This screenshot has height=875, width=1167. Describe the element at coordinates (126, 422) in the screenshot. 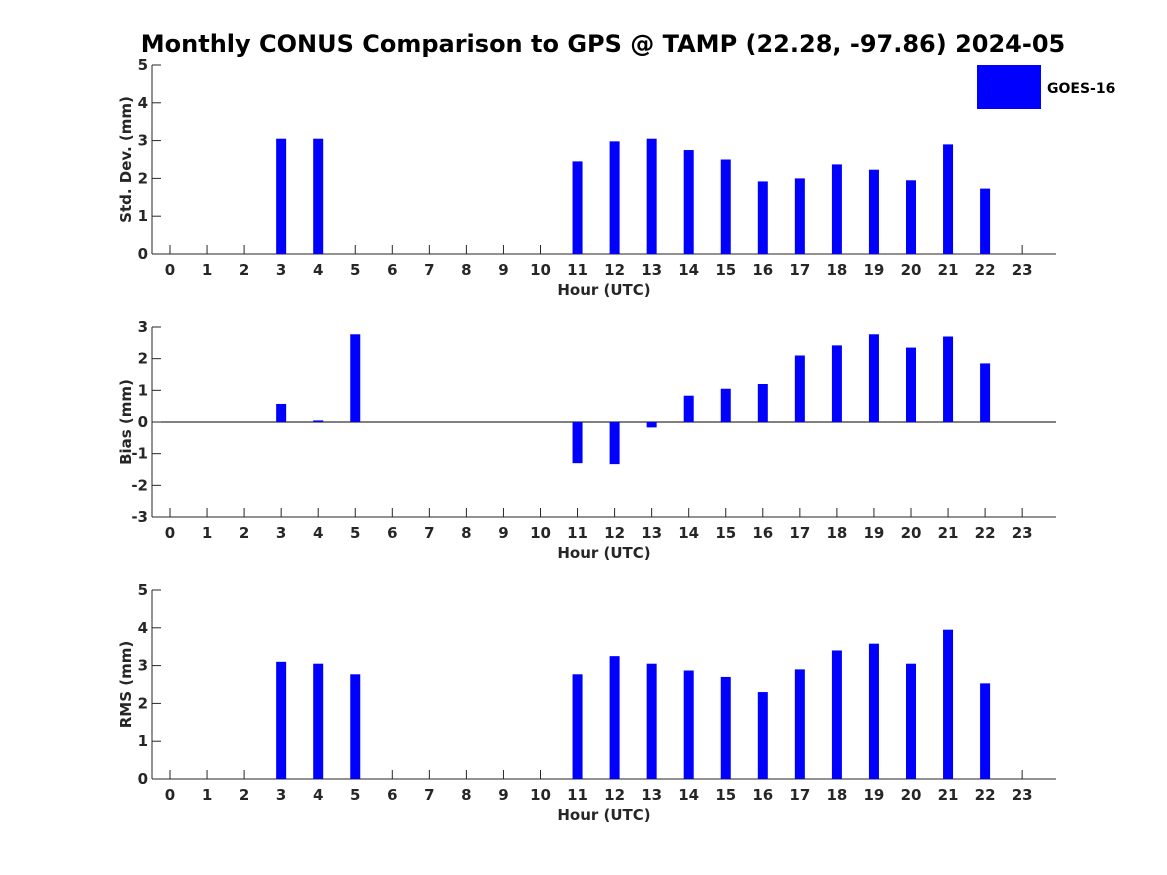

I see `bias-y-axis-label: Bias (mm)` at that location.